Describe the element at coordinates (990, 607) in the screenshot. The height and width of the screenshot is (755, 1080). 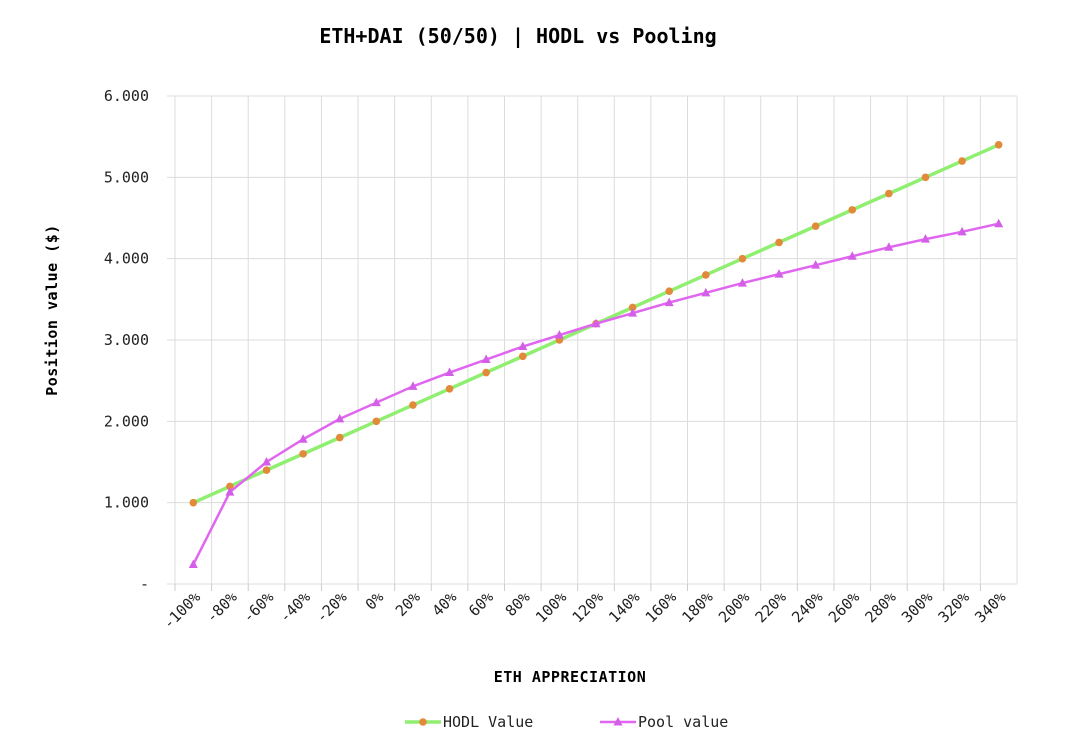
I see `x-tick-label: 340%` at that location.